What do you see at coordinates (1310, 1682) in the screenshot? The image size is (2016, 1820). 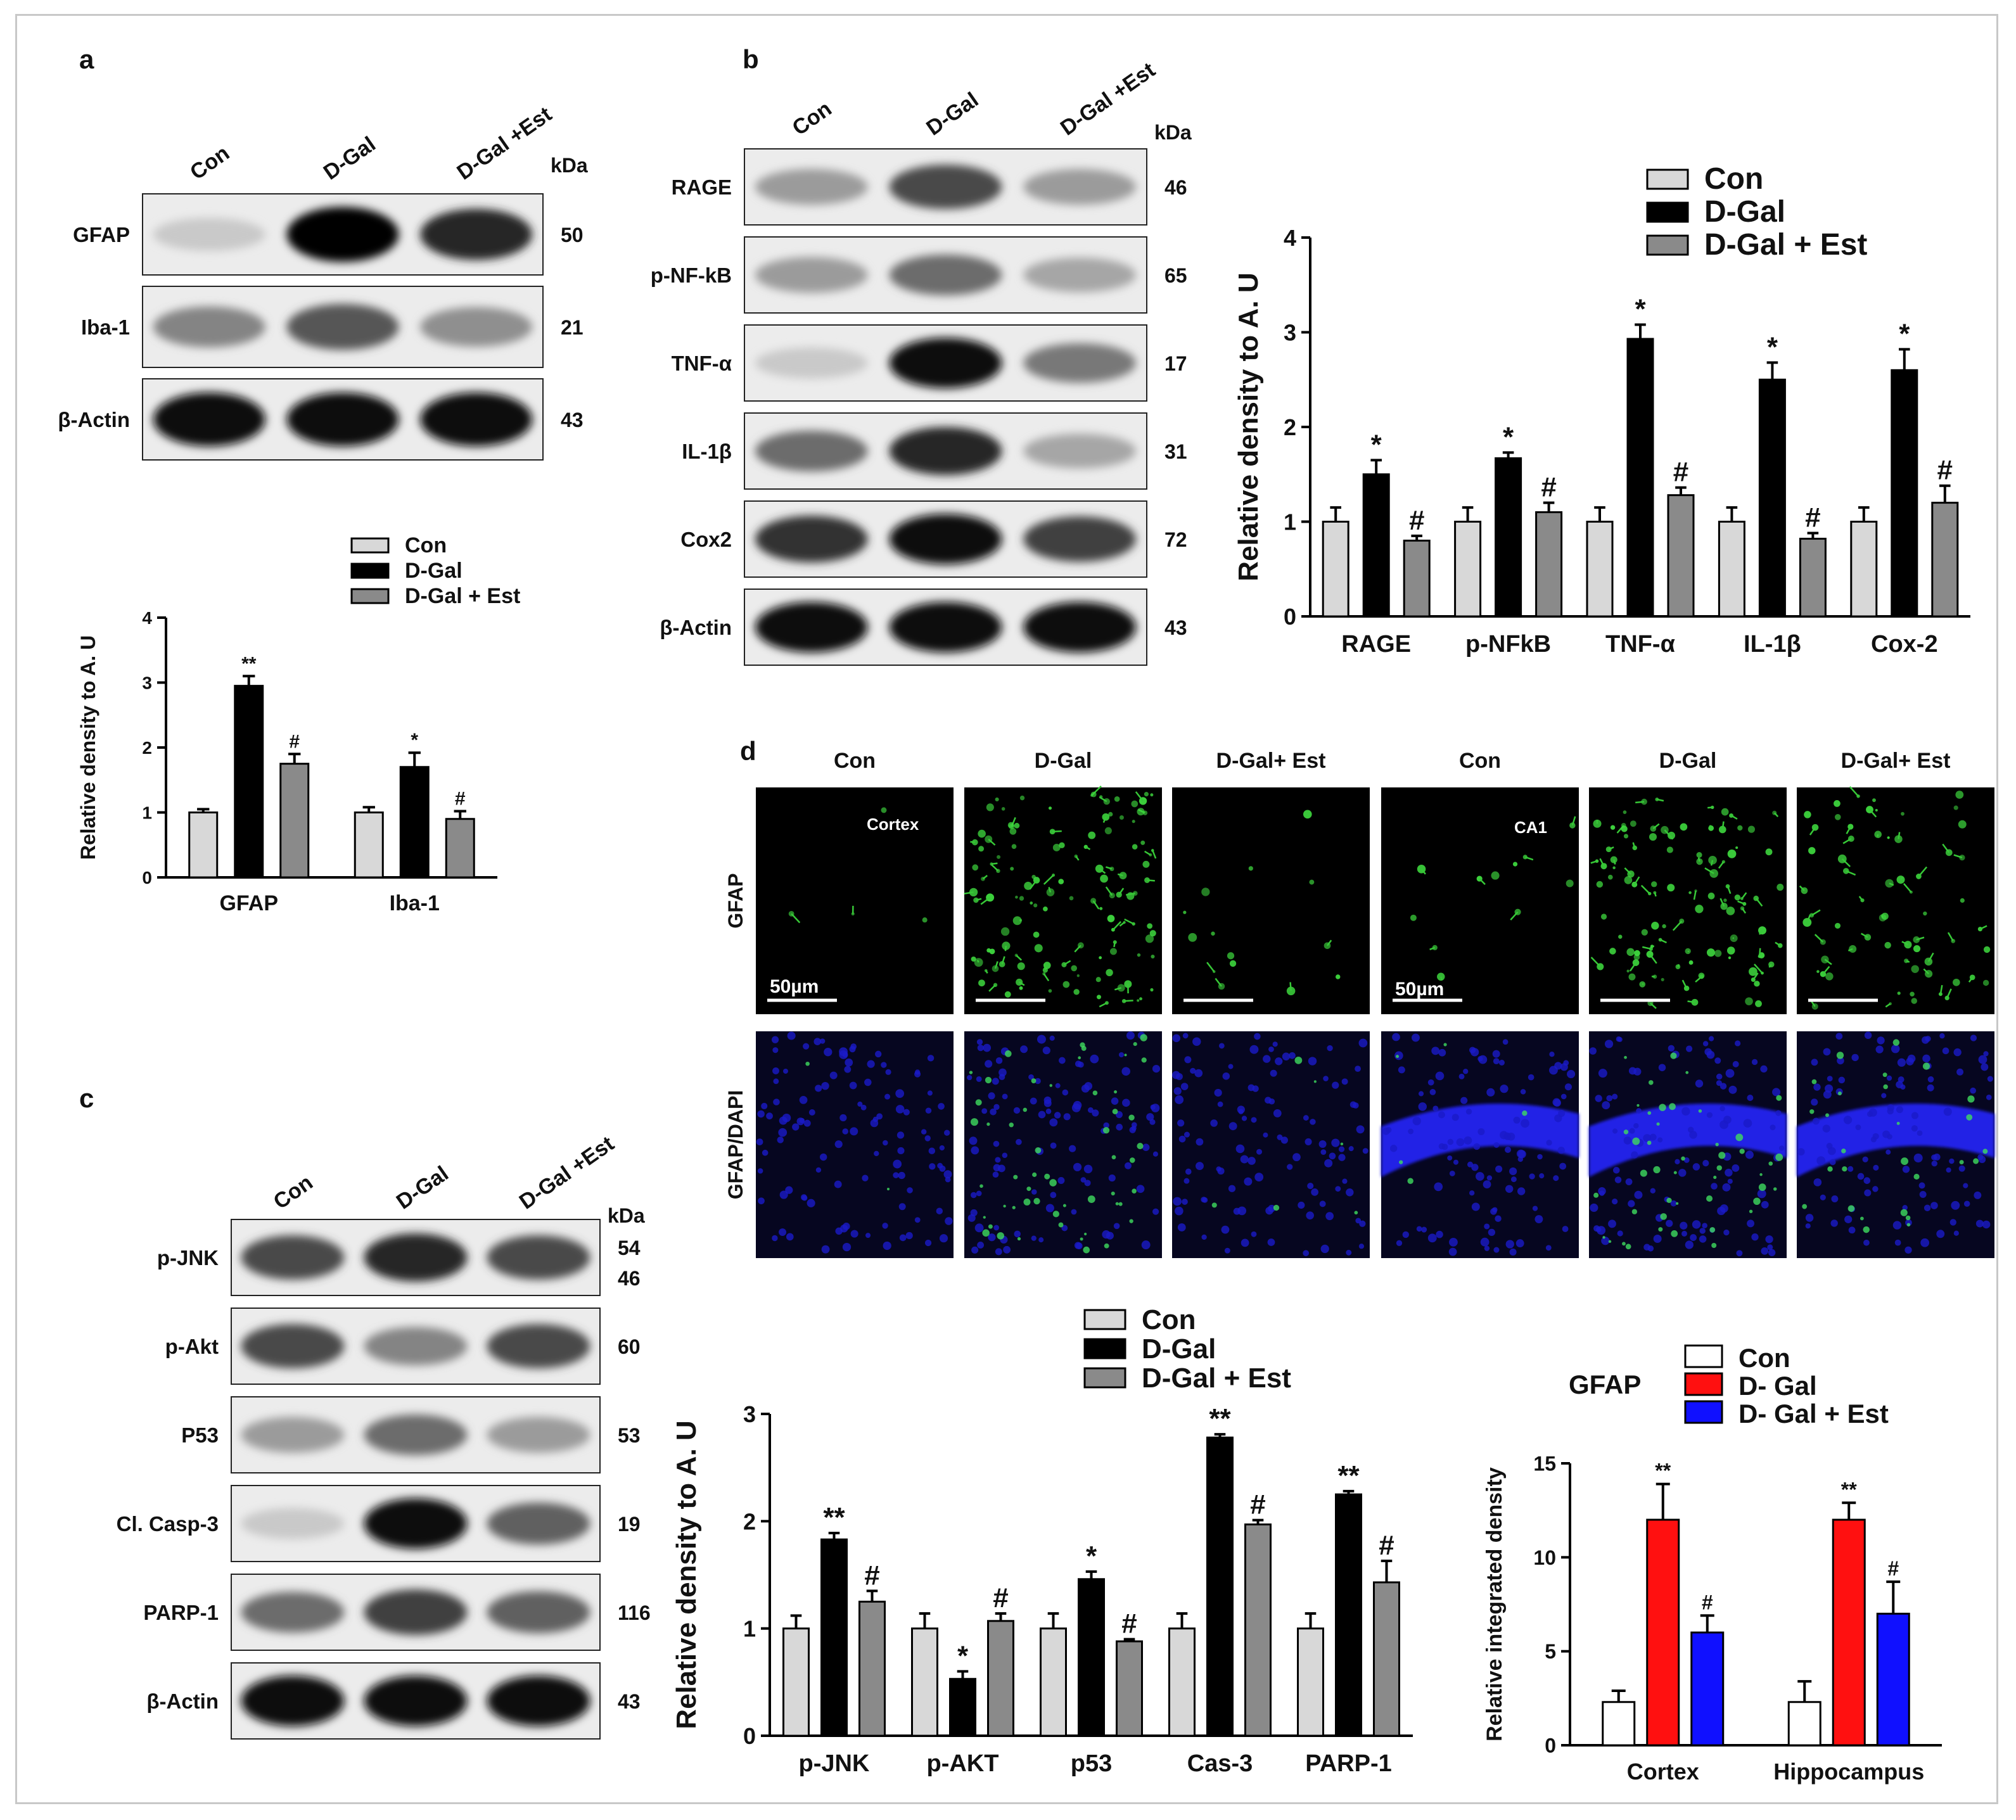 I see `bar-con` at bounding box center [1310, 1682].